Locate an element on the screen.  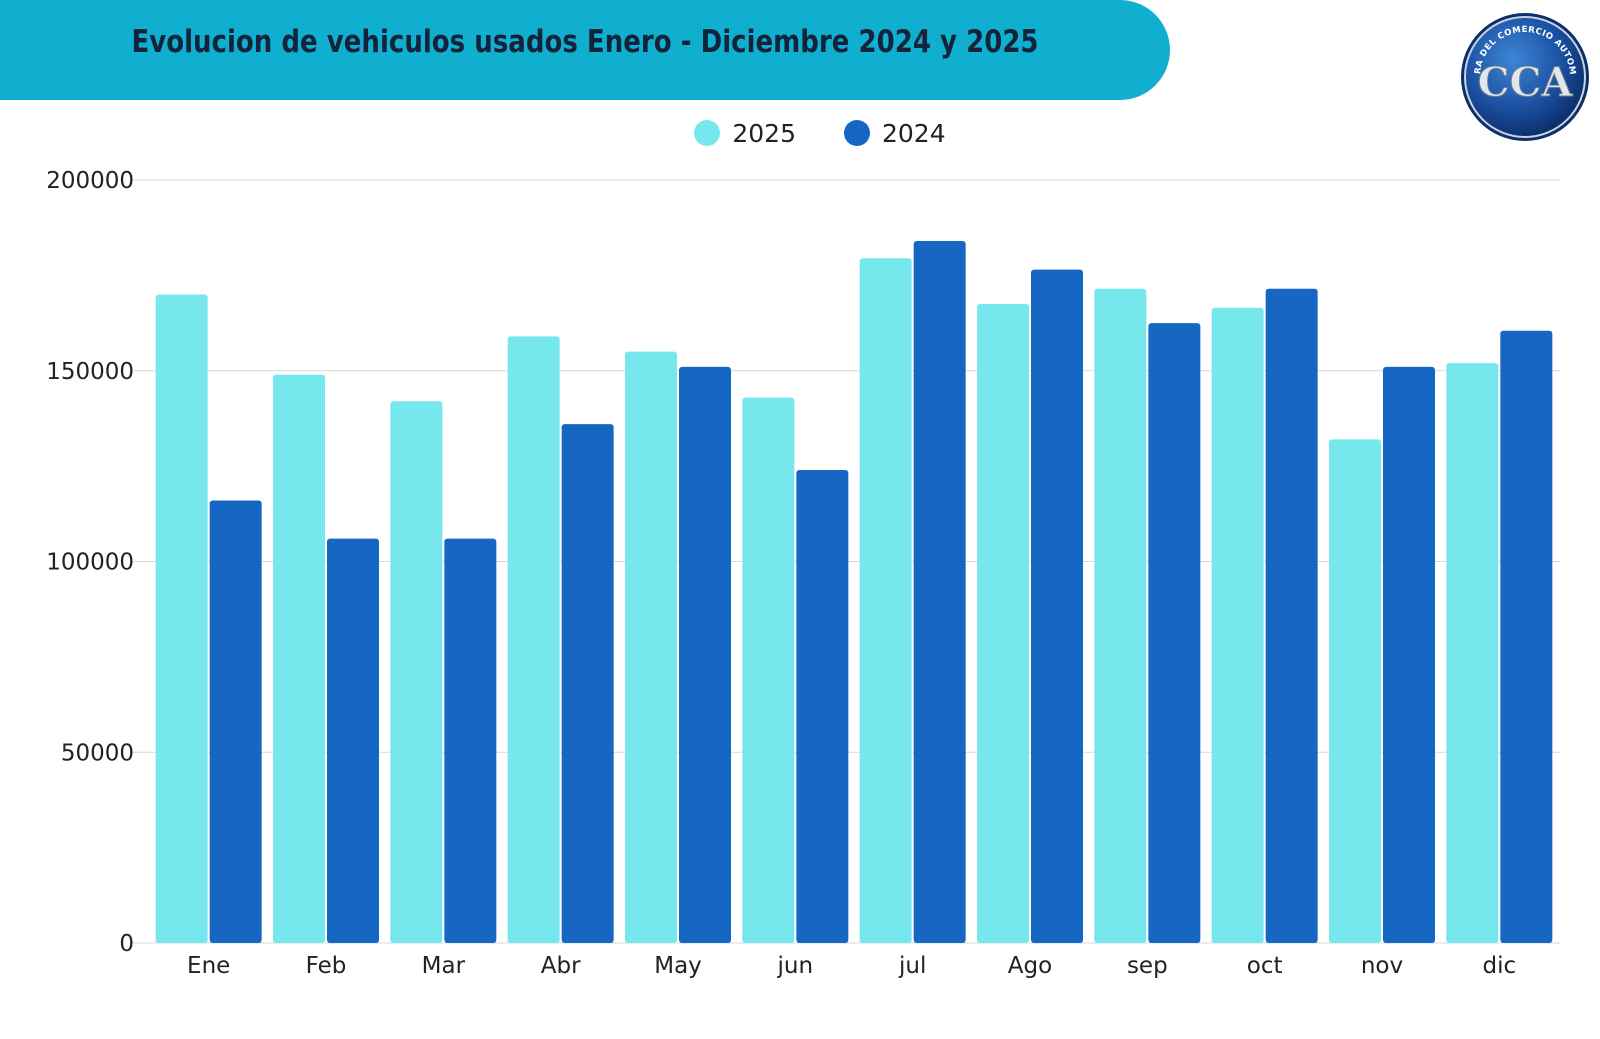
bar-2025-May is located at coordinates (651, 647).